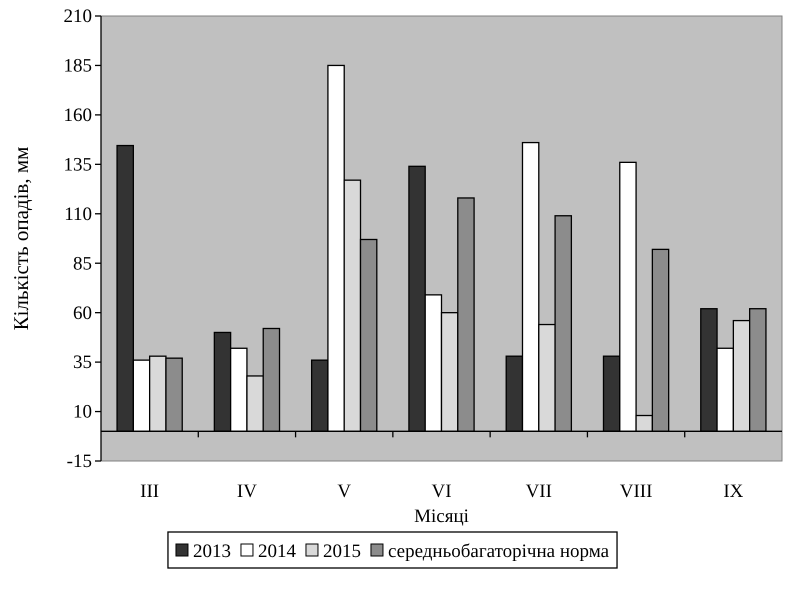 The width and height of the screenshot is (785, 592). Describe the element at coordinates (247, 491) in the screenshot. I see `x-tick-label: IV` at that location.